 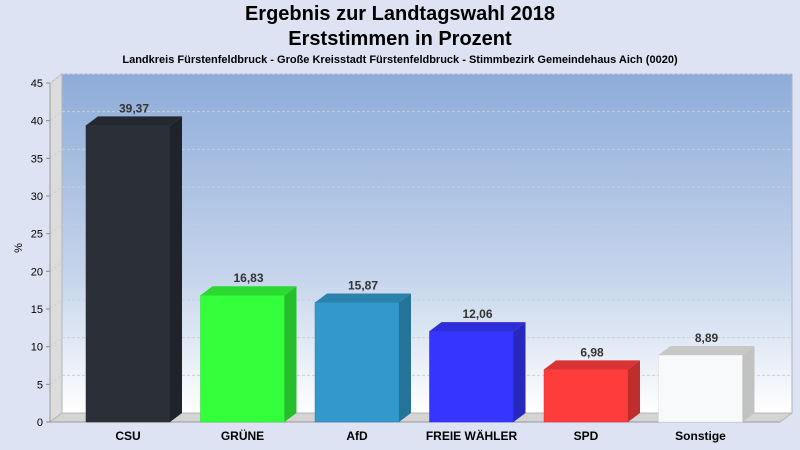 I want to click on x-tick-label: AfD, so click(x=357, y=436).